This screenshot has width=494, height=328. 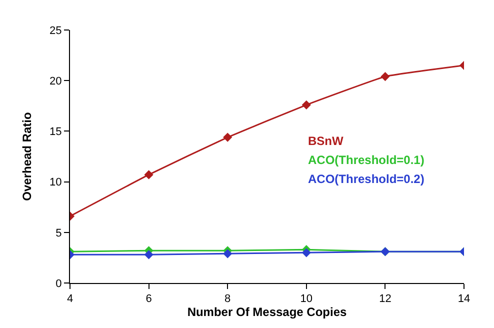 What do you see at coordinates (306, 299) in the screenshot?
I see `x-tick-label: 10` at bounding box center [306, 299].